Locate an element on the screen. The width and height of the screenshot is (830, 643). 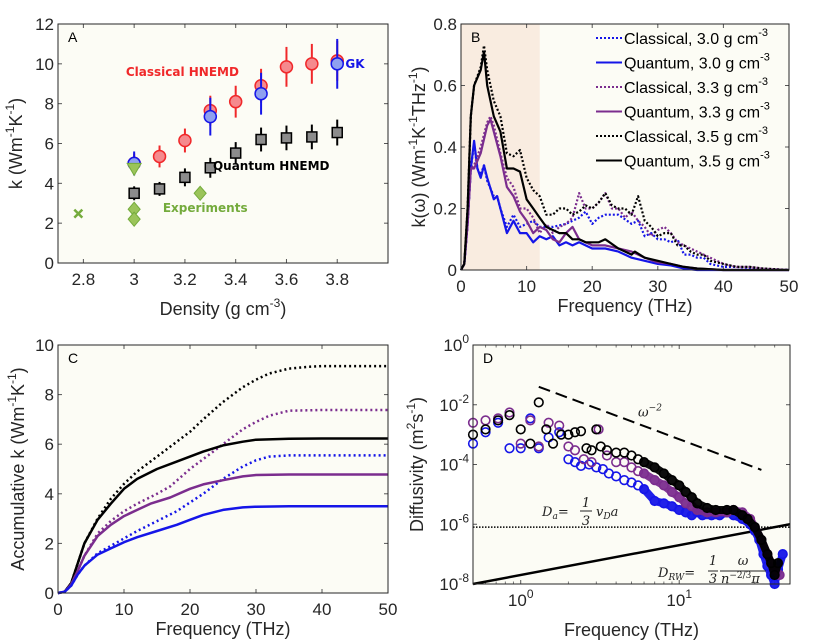
panel-b-y-axis-label: k(ω) (Wm-1K-1THz-1) is located at coordinates (417, 146).